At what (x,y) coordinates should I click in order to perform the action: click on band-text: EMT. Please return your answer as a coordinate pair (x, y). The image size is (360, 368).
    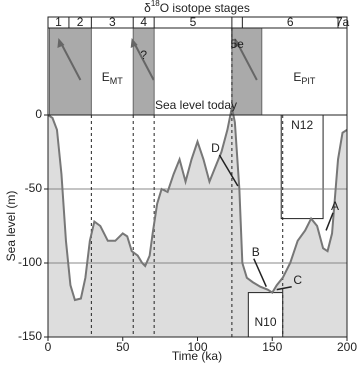
    Looking at the image, I should click on (113, 78).